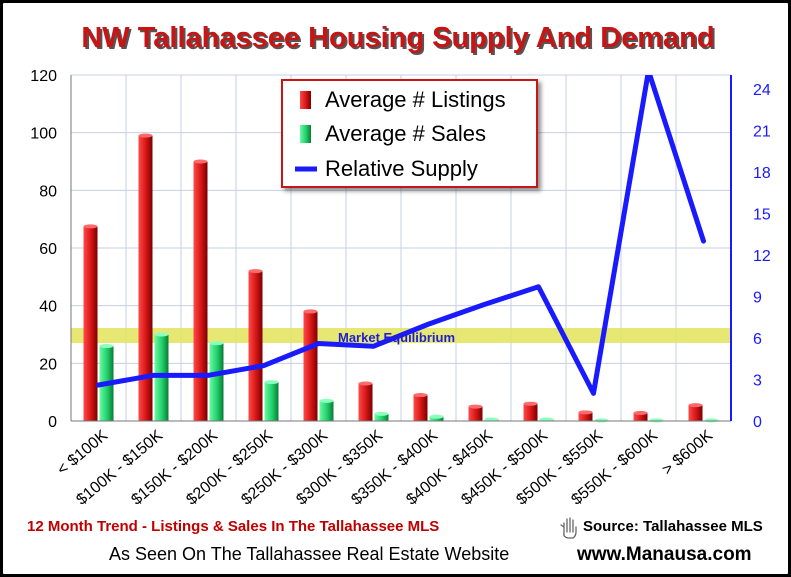 The height and width of the screenshot is (577, 791). I want to click on right-tick-label: 12, so click(762, 256).